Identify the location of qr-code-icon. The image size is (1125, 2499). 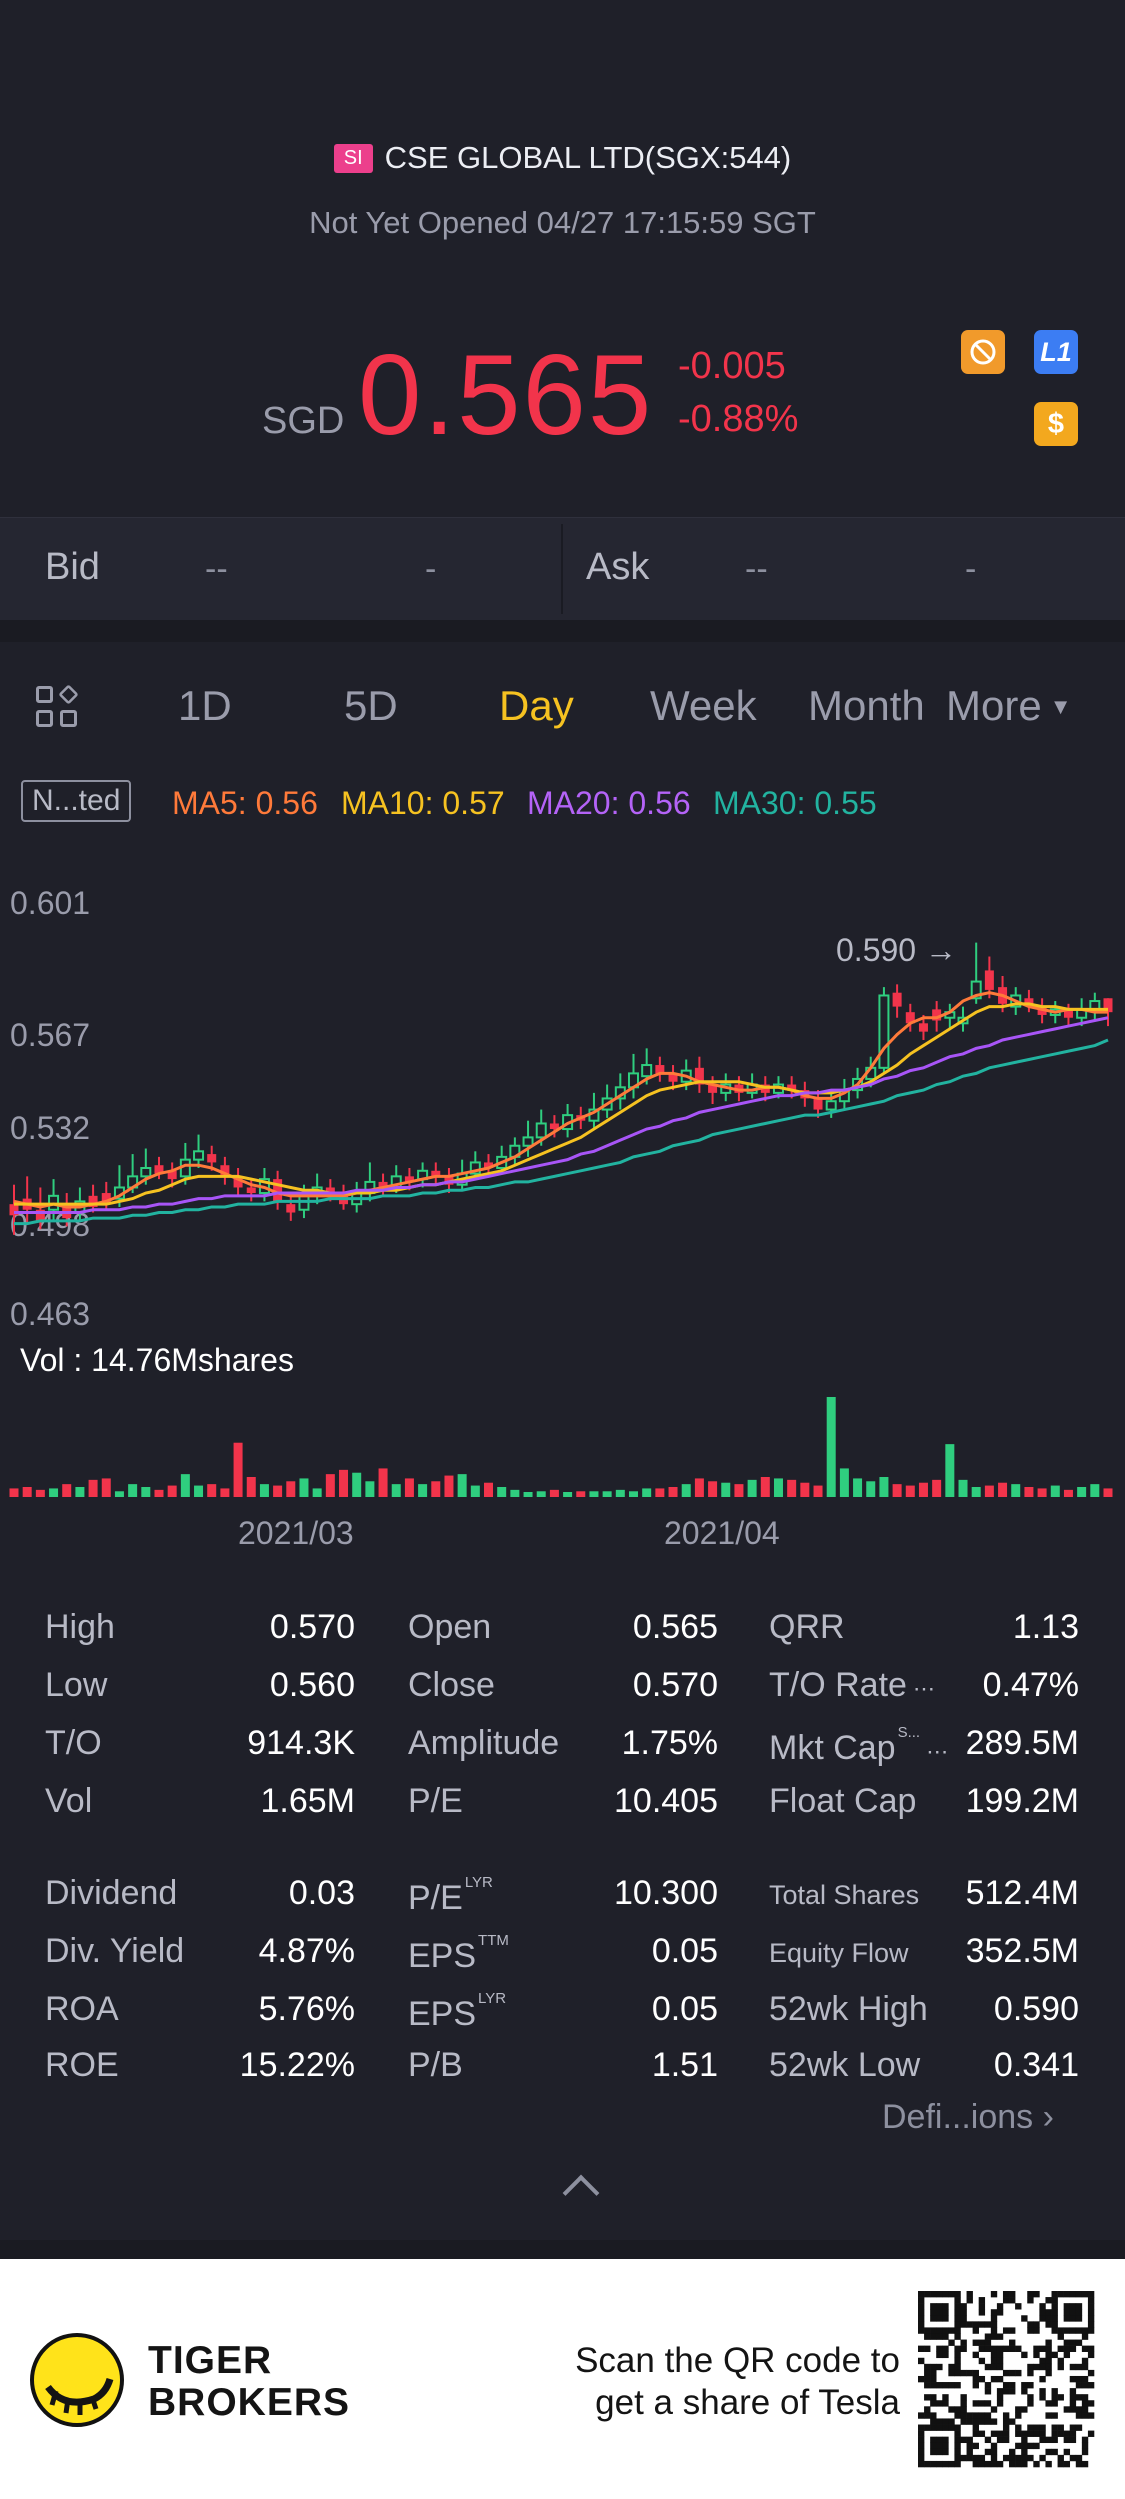
(1006, 2379).